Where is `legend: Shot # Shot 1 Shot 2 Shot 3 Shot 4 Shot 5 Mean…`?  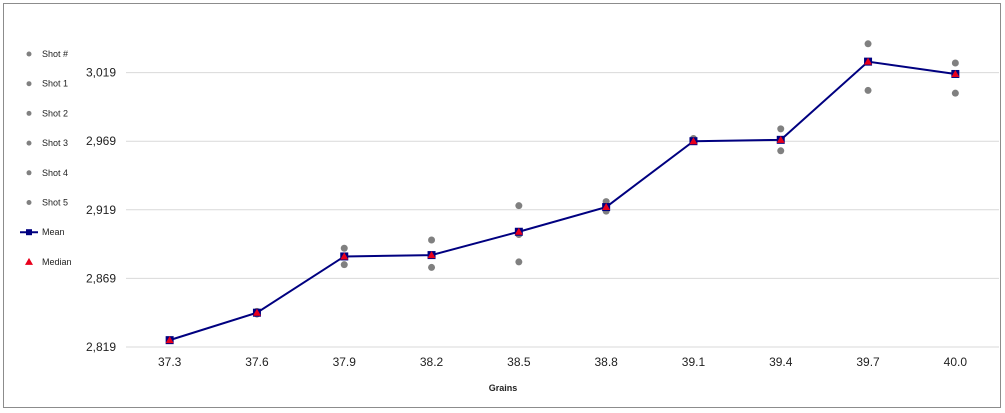 legend: Shot # Shot 1 Shot 2 Shot 3 Shot 4 Shot 5 Mean… is located at coordinates (46, 158).